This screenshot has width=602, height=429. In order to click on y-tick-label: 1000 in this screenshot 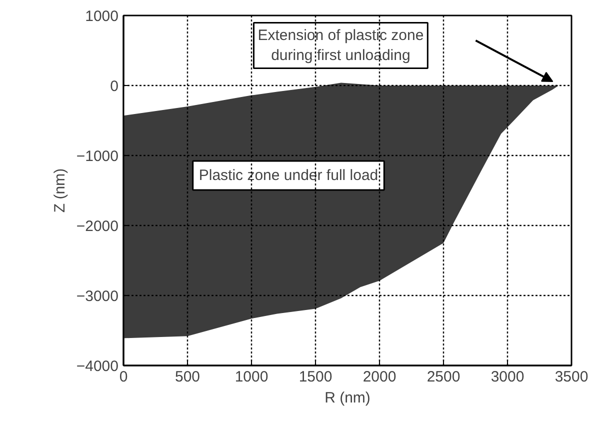, I will do `click(102, 16)`.